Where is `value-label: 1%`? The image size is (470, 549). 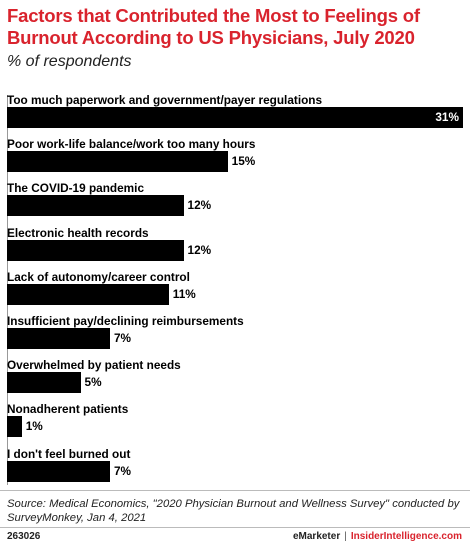
value-label: 1% is located at coordinates (34, 426).